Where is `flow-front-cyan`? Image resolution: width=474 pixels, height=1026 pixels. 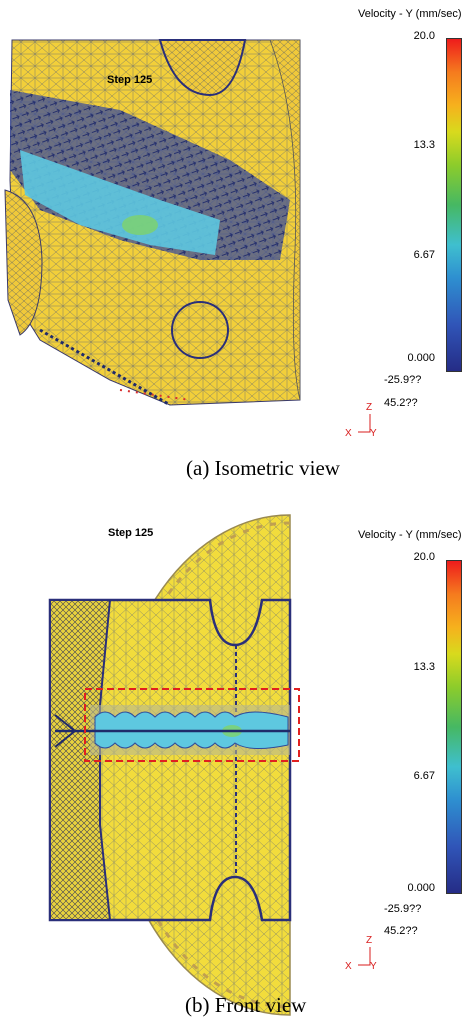
flow-front-cyan is located at coordinates (120, 202).